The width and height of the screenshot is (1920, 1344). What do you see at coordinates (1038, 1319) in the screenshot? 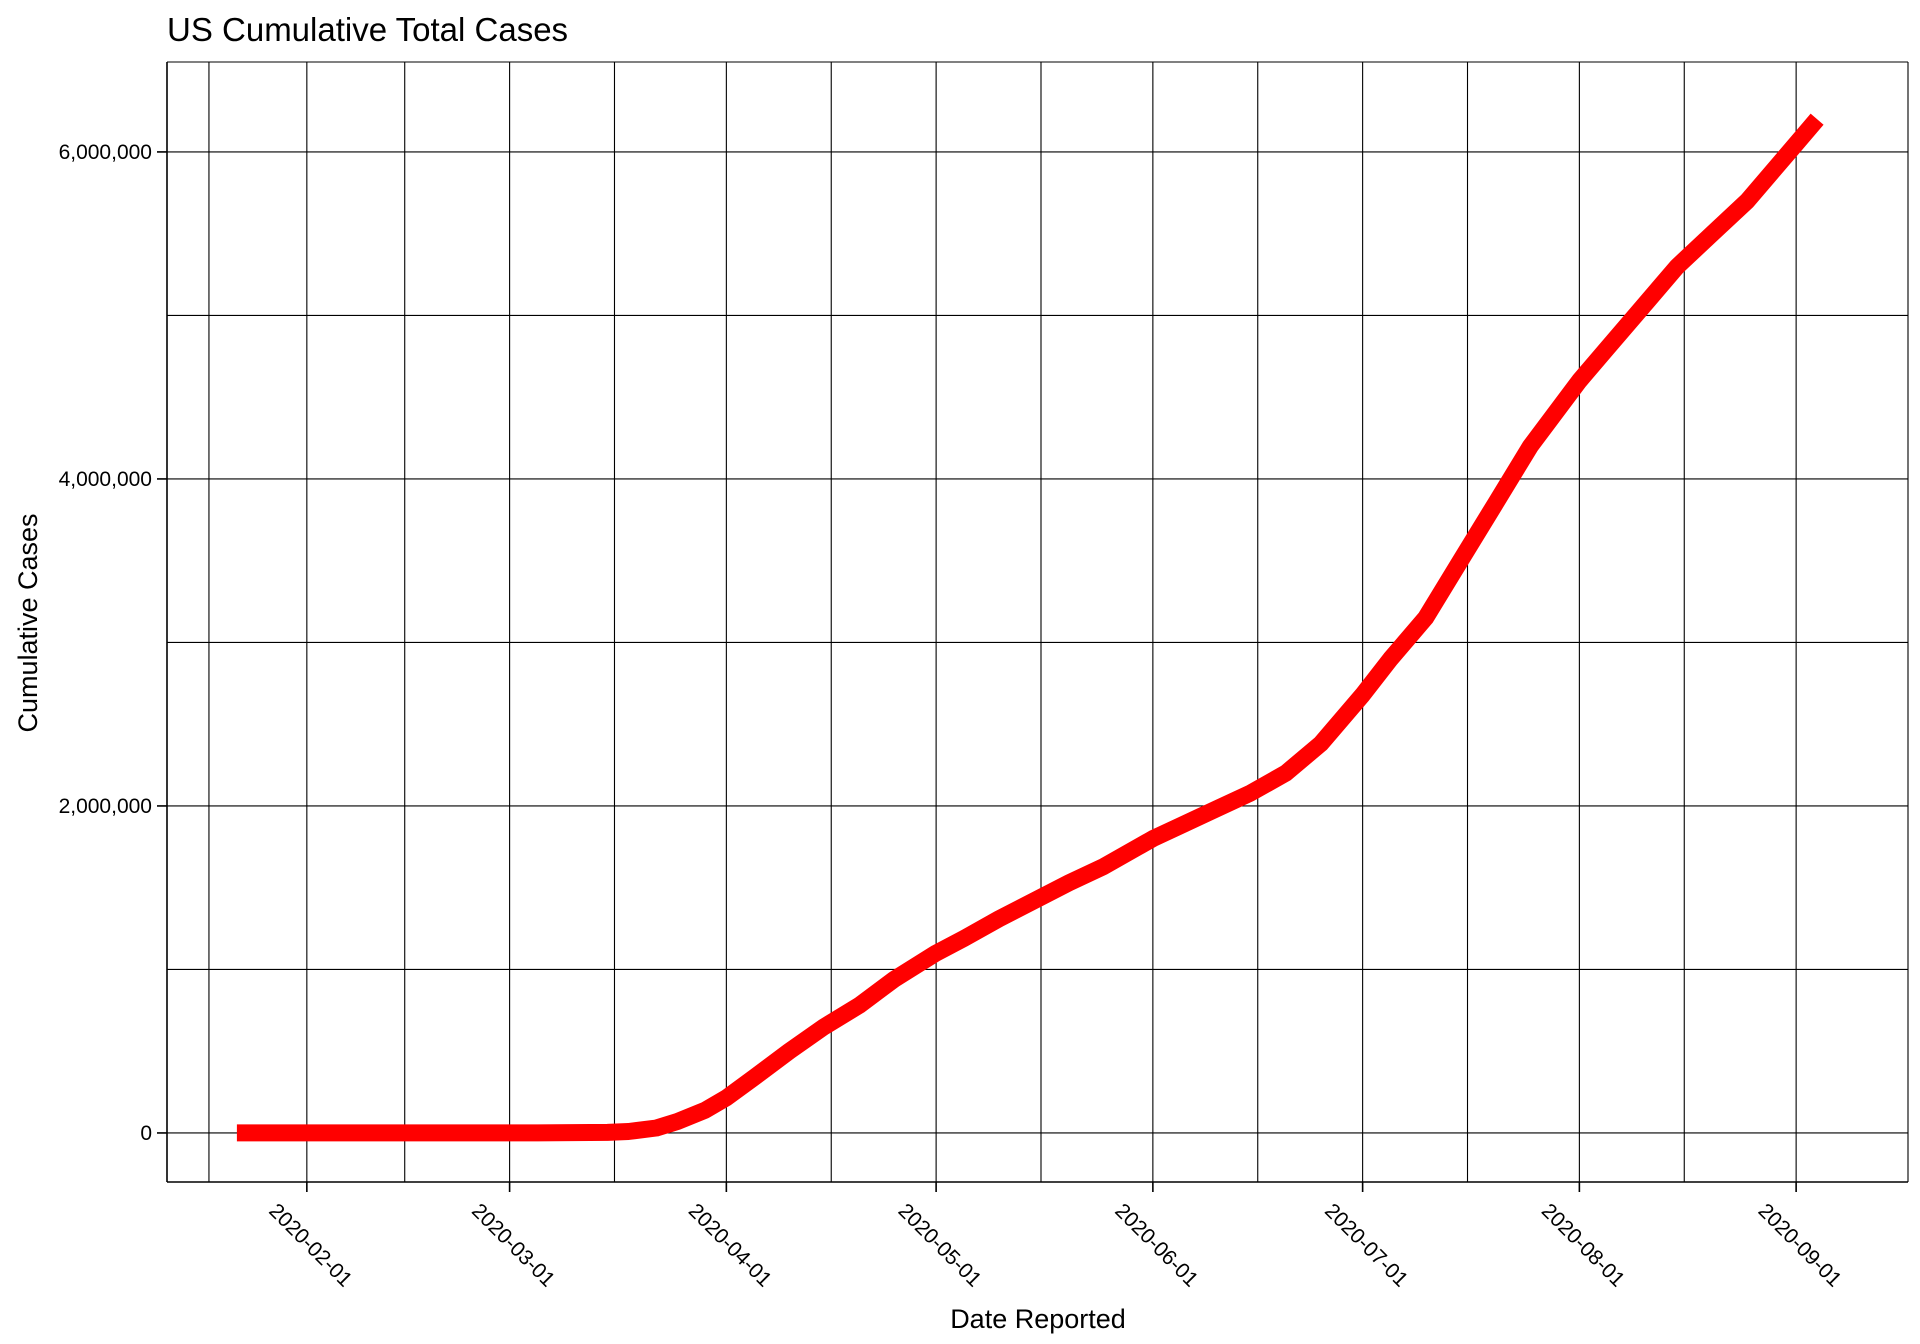
I see `x-axis-title: Date Reported` at bounding box center [1038, 1319].